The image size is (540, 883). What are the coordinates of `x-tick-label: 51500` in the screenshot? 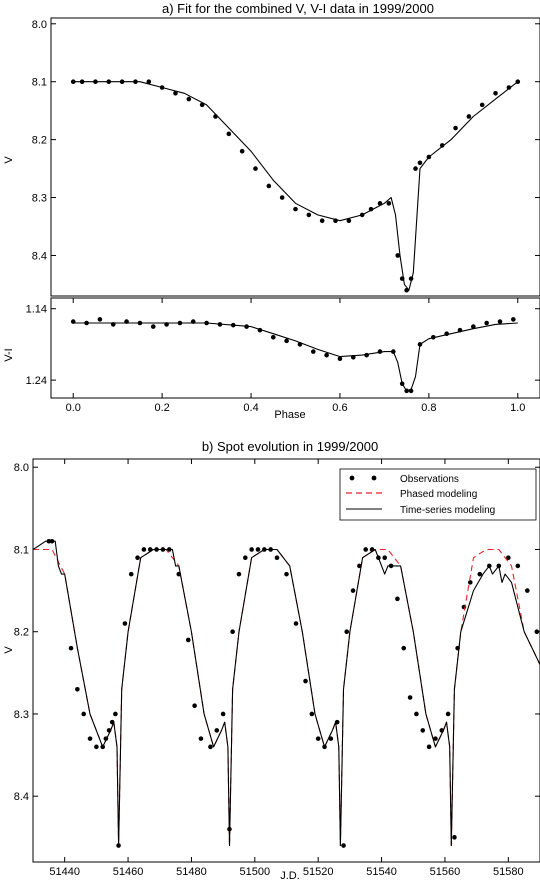 It's located at (255, 872).